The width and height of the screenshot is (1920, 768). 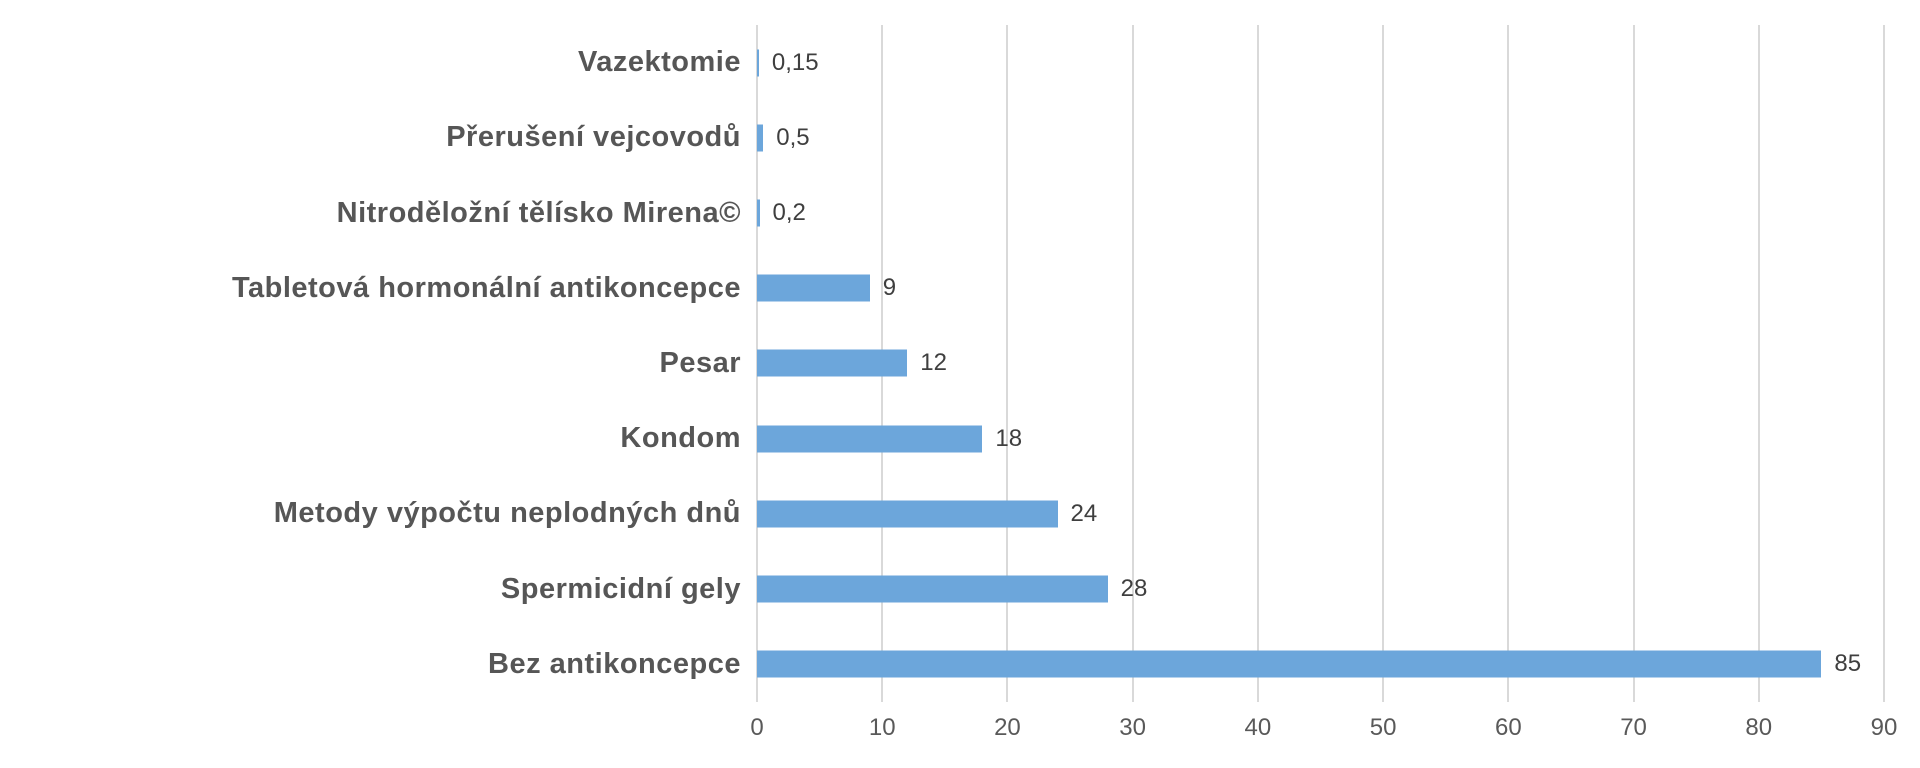 I want to click on table-row: Spermicidní gely 28, so click(x=942, y=589).